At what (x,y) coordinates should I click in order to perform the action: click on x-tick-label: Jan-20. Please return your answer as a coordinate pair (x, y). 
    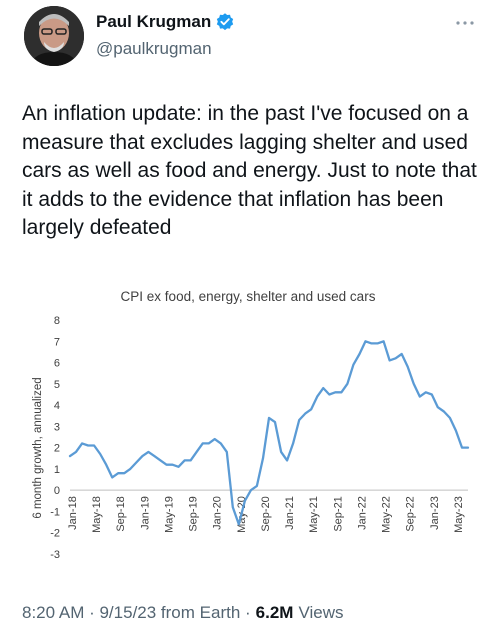
    Looking at the image, I should click on (218, 513).